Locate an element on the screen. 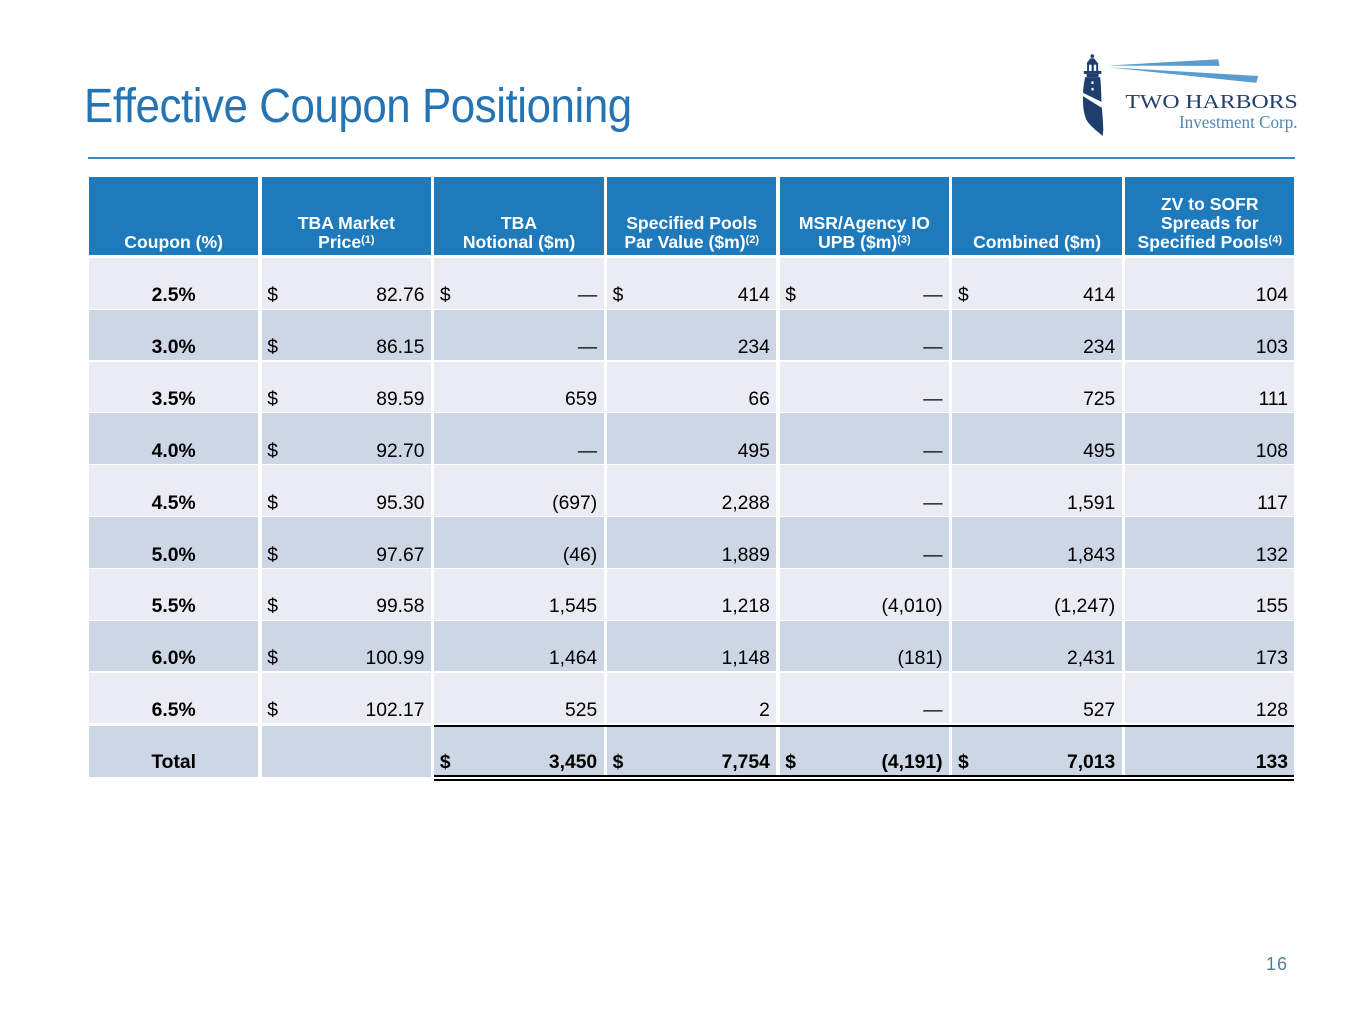  svg-text: Investment Corp. is located at coordinates (1238, 122).